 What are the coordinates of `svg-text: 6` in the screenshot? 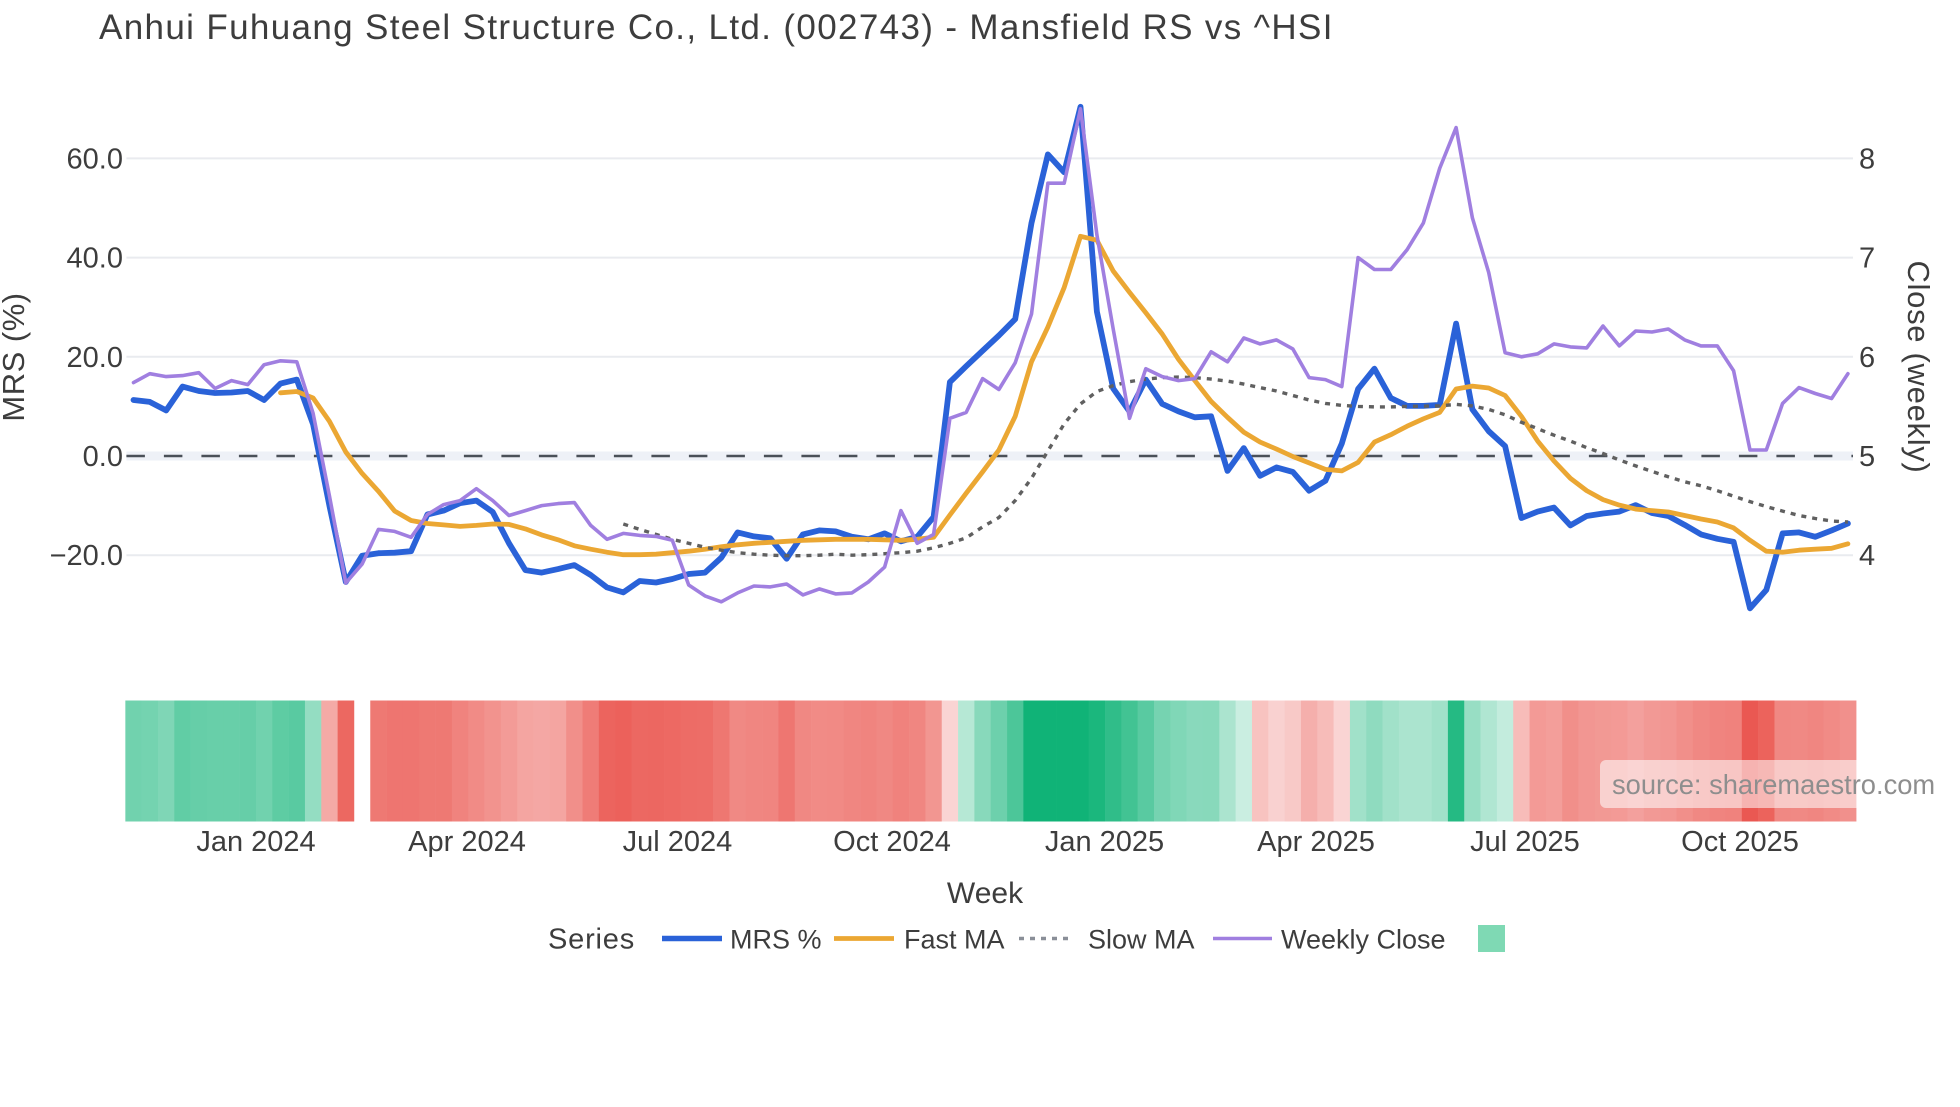 It's located at (1867, 358).